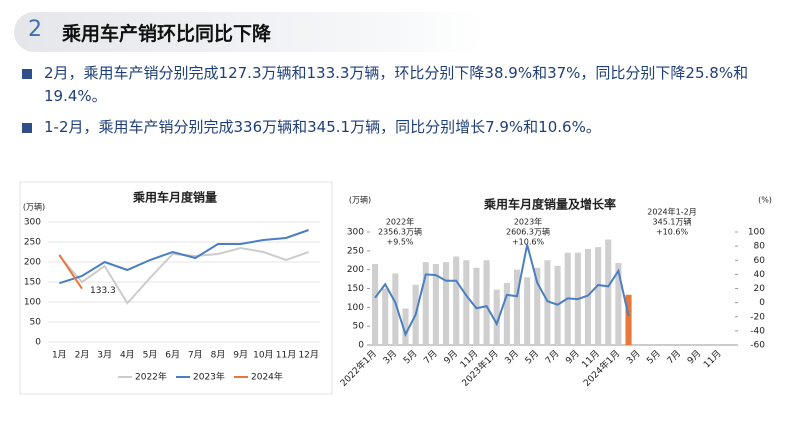 This screenshot has height=432, width=809. I want to click on annotation: 345.1万辆, so click(672, 222).